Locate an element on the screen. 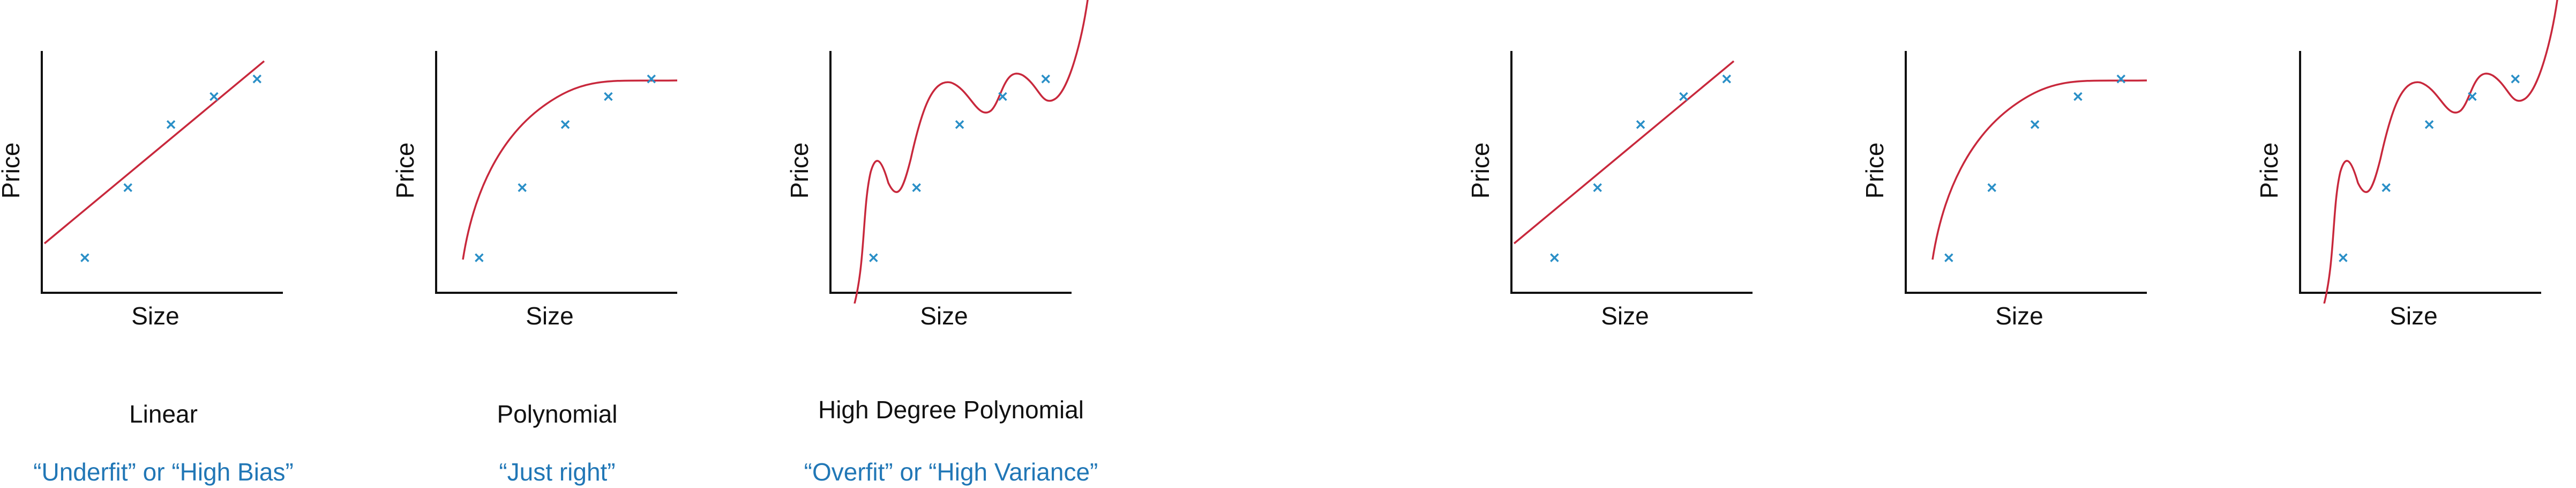 Image resolution: width=2576 pixels, height=488 pixels. panel-subcaption: “Just right” is located at coordinates (557, 472).